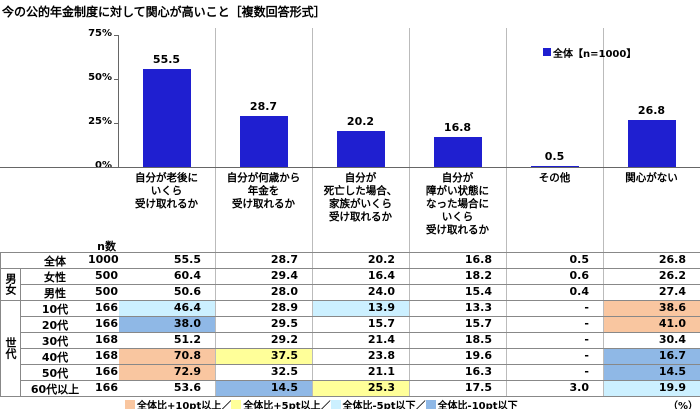  I want to click on cell-value: 19.6, so click(478, 355).